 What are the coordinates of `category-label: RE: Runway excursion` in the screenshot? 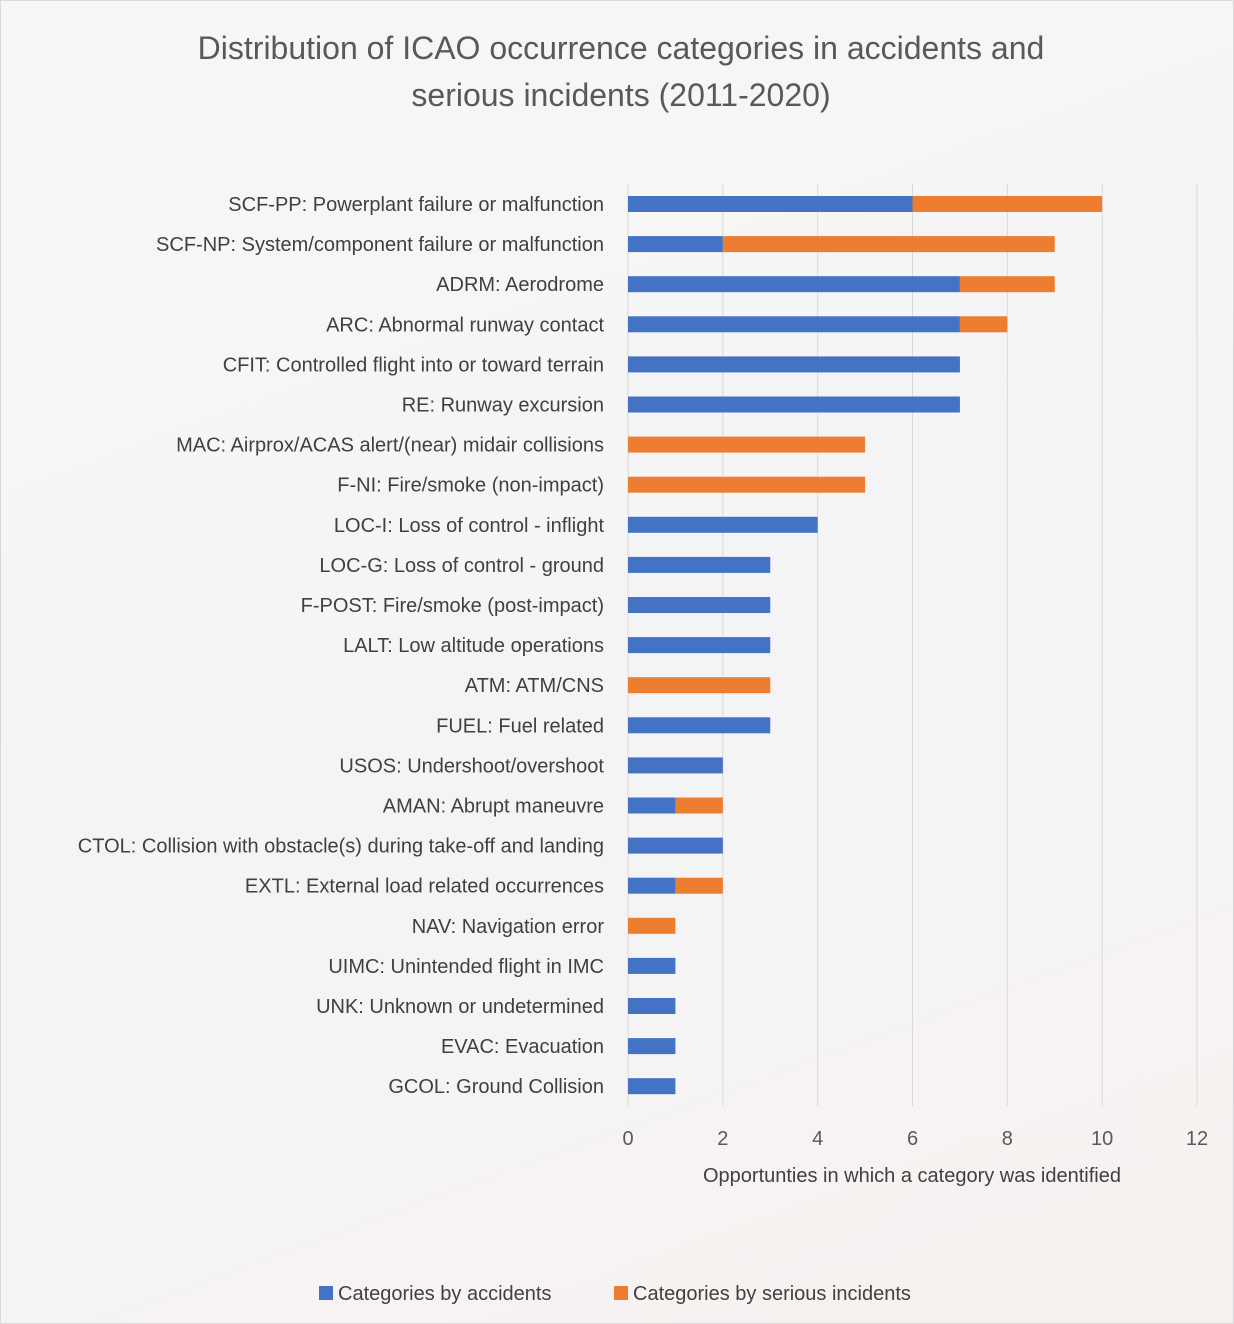 It's located at (503, 406).